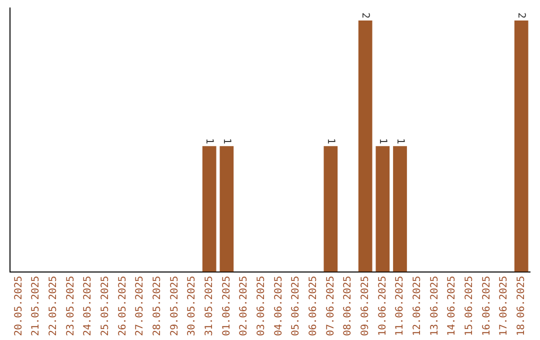 This screenshot has width=540, height=340. Describe the element at coordinates (365, 306) in the screenshot. I see `x-tick-label: 09.06.2025` at that location.